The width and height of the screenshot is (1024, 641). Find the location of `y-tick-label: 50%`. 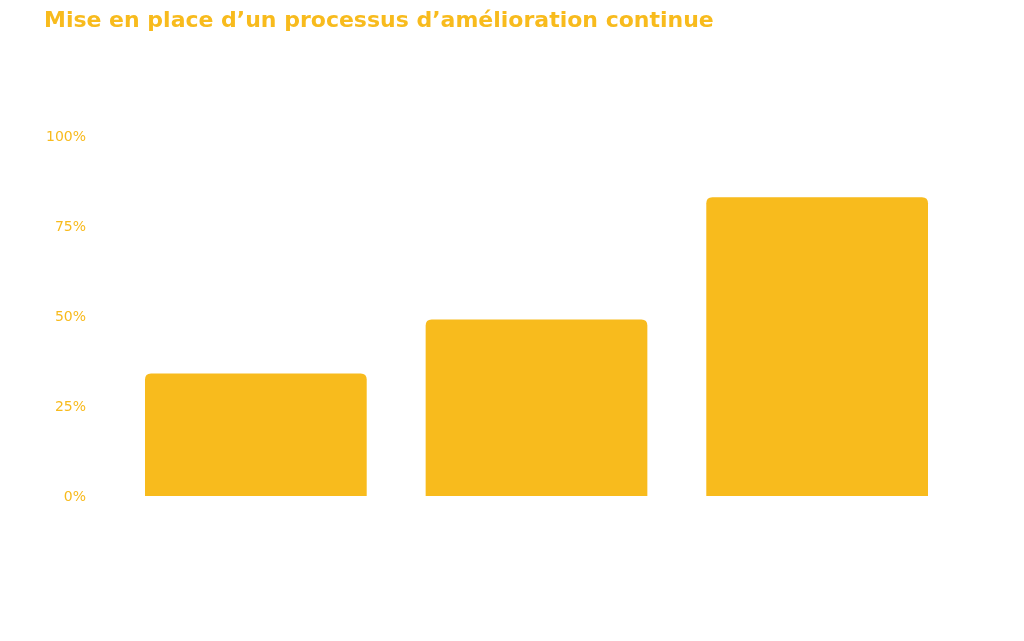

y-tick-label: 50% is located at coordinates (70, 315).